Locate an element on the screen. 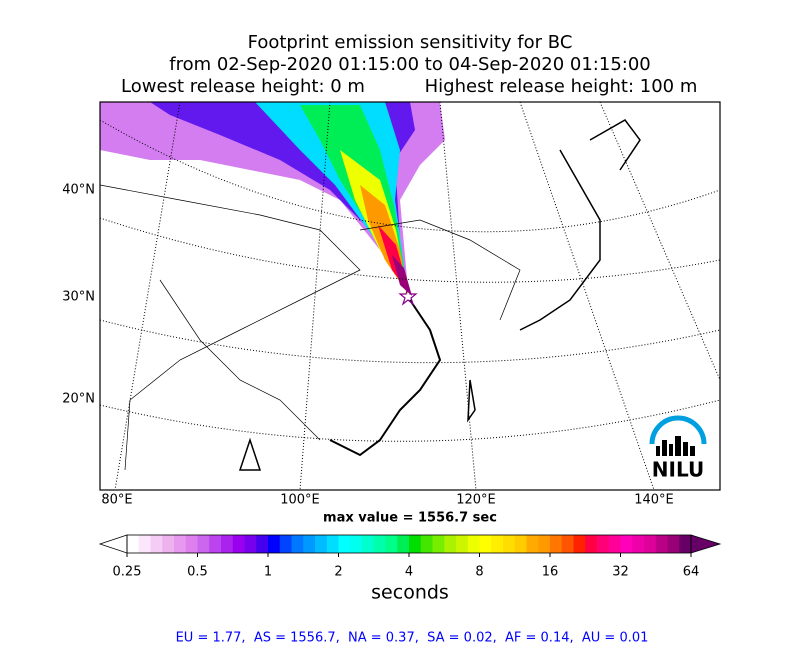 The height and width of the screenshot is (650, 800). max-value: max value = 1556.7 sec is located at coordinates (410, 518).